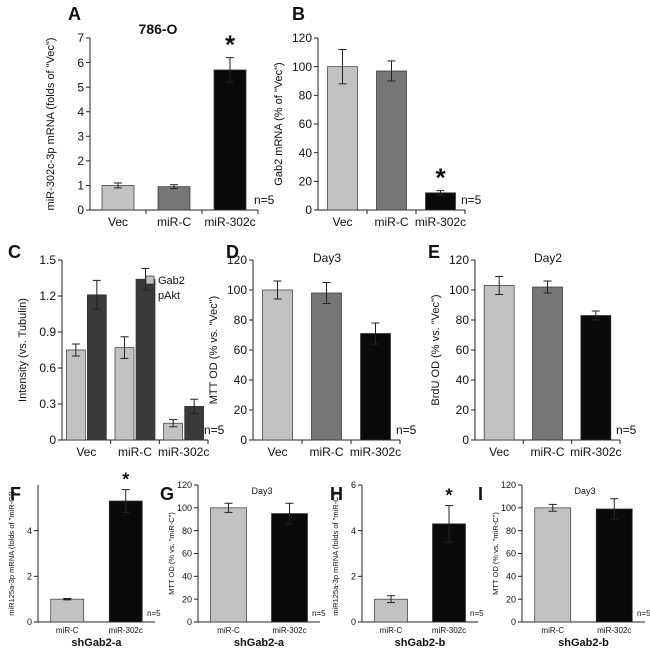 The width and height of the screenshot is (650, 650). What do you see at coordinates (232, 252) in the screenshot?
I see `panel-letter: D` at bounding box center [232, 252].